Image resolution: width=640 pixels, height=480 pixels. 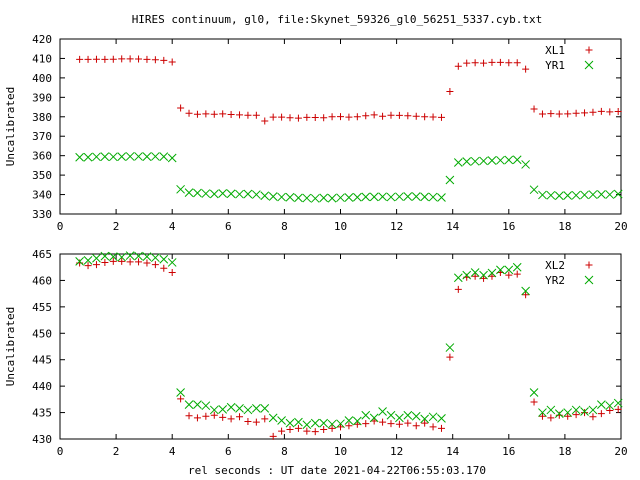 I want to click on y-tick-label: 380, so click(x=42, y=117).